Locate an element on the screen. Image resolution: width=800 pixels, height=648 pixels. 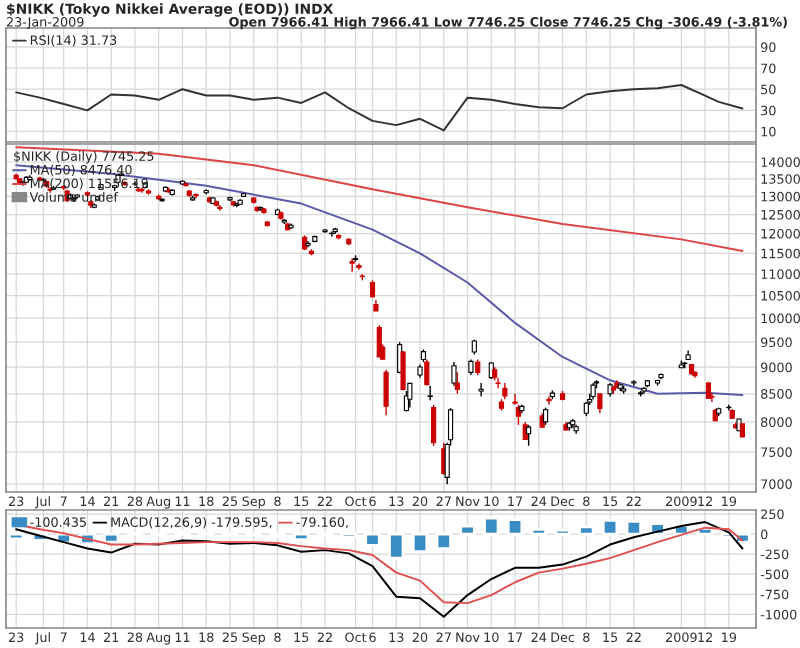
line-series is located at coordinates (379, 108).